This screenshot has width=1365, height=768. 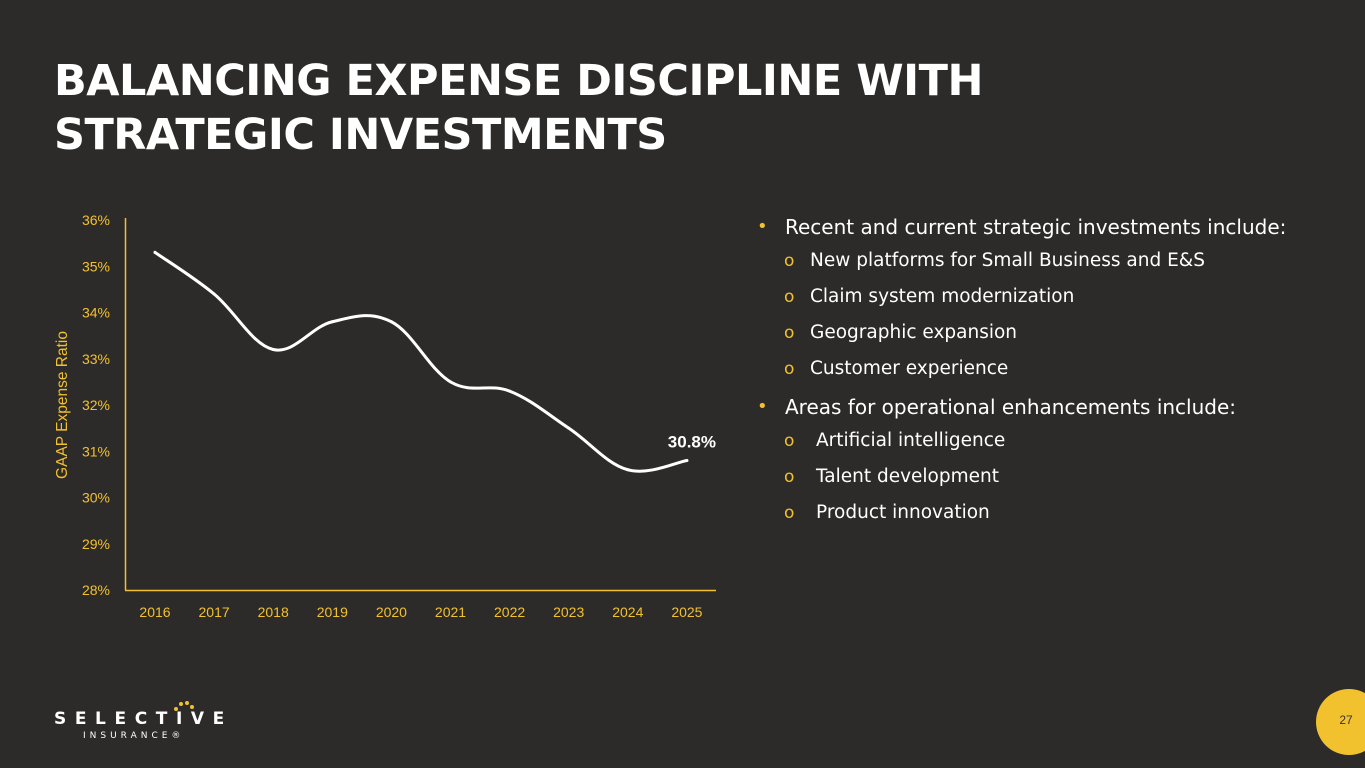 I want to click on sub-bullet-item: o Claim system modernization, so click(x=1037, y=297).